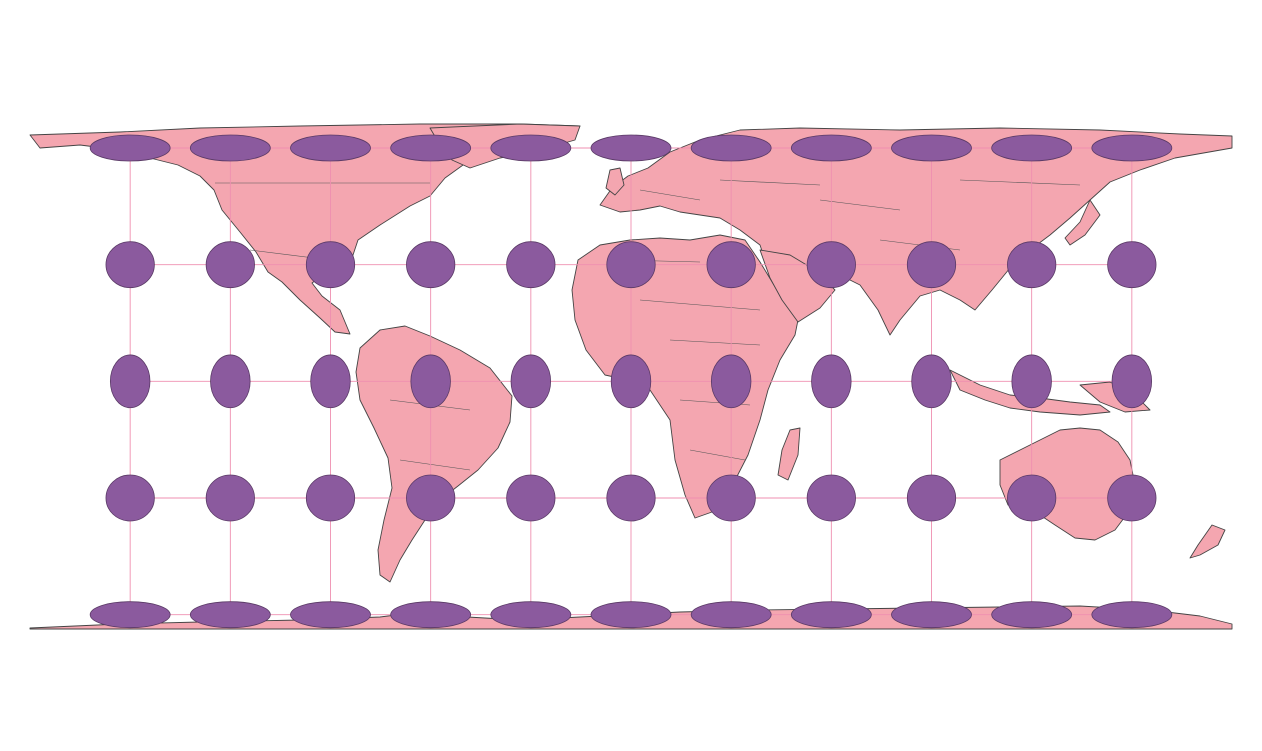 The image size is (1262, 751). What do you see at coordinates (1207, 541) in the screenshot?
I see `landmass-new-zealand` at bounding box center [1207, 541].